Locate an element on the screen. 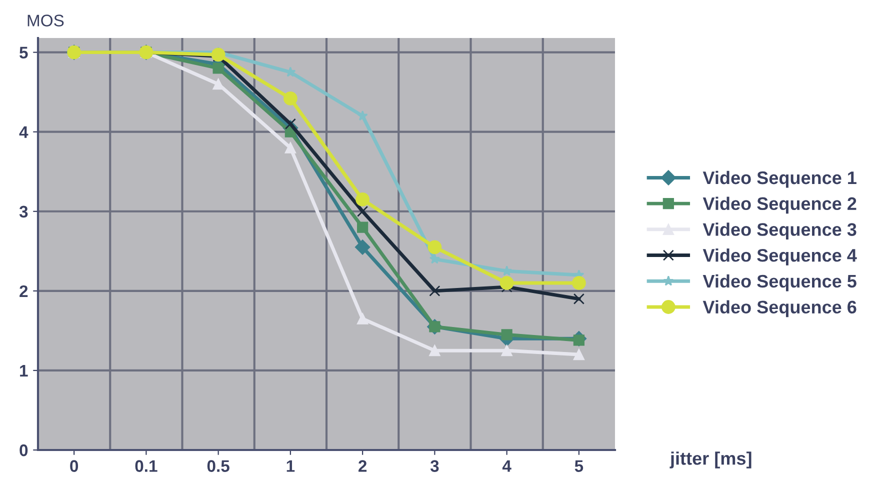 The width and height of the screenshot is (883, 483). legend-label: Video Sequence 4 is located at coordinates (779, 257).